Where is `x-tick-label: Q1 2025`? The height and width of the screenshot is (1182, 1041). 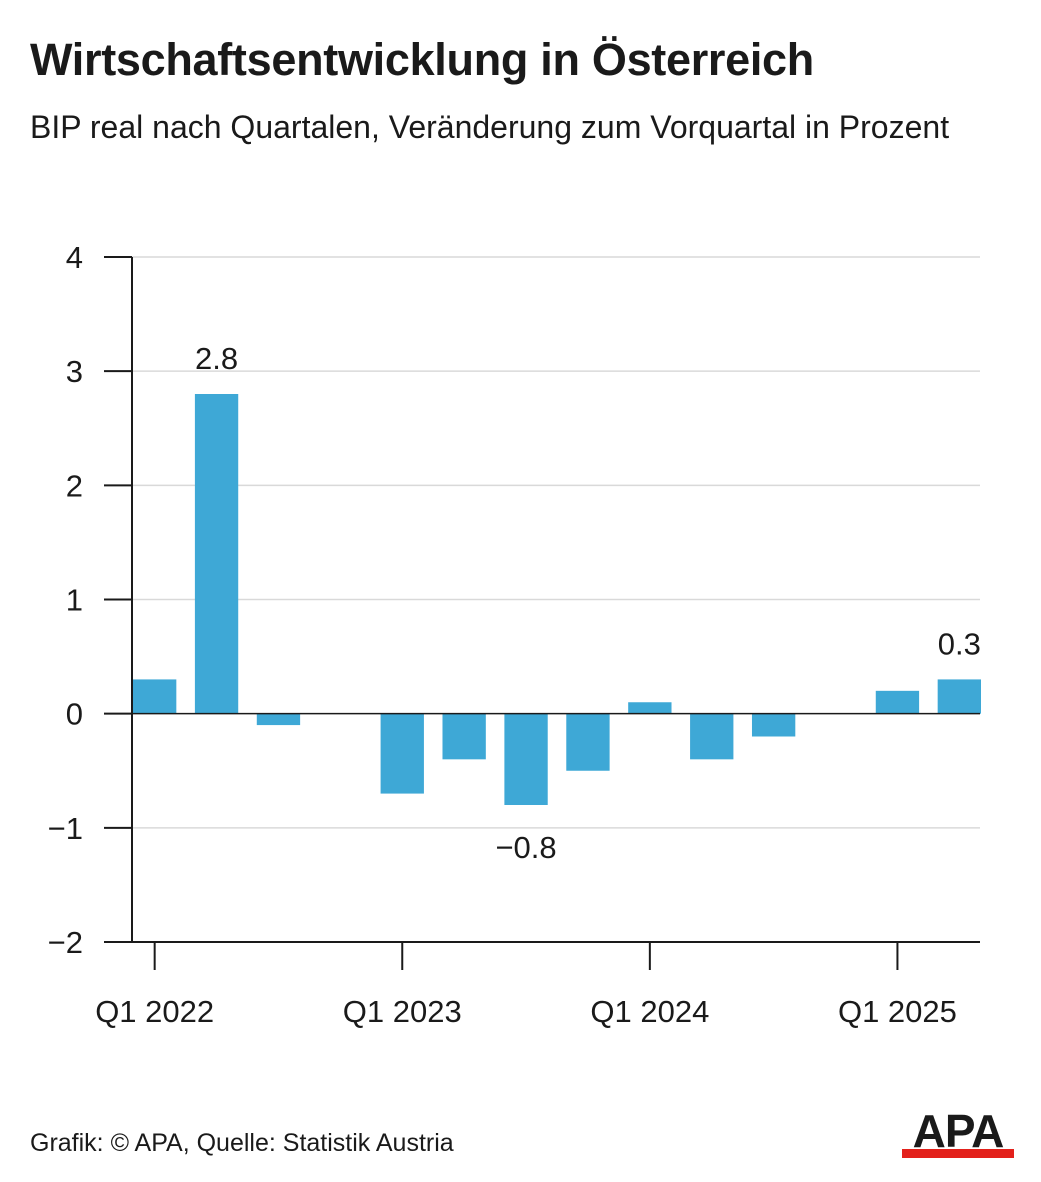
x-tick-label: Q1 2025 is located at coordinates (897, 1011).